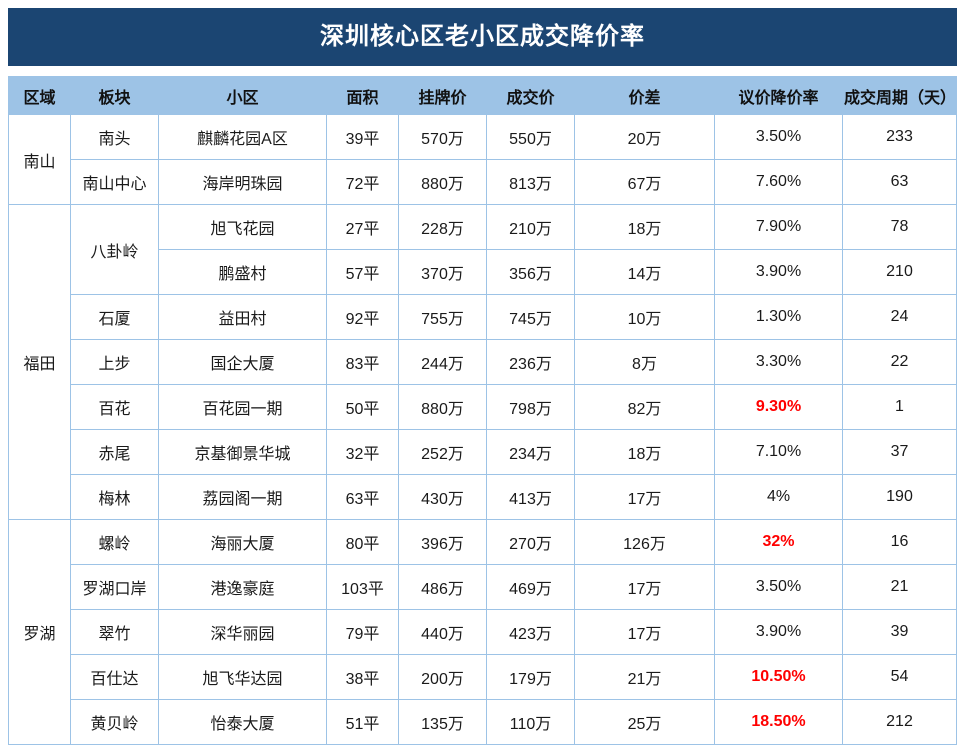  I want to click on area-cell: 32平, so click(362, 452).